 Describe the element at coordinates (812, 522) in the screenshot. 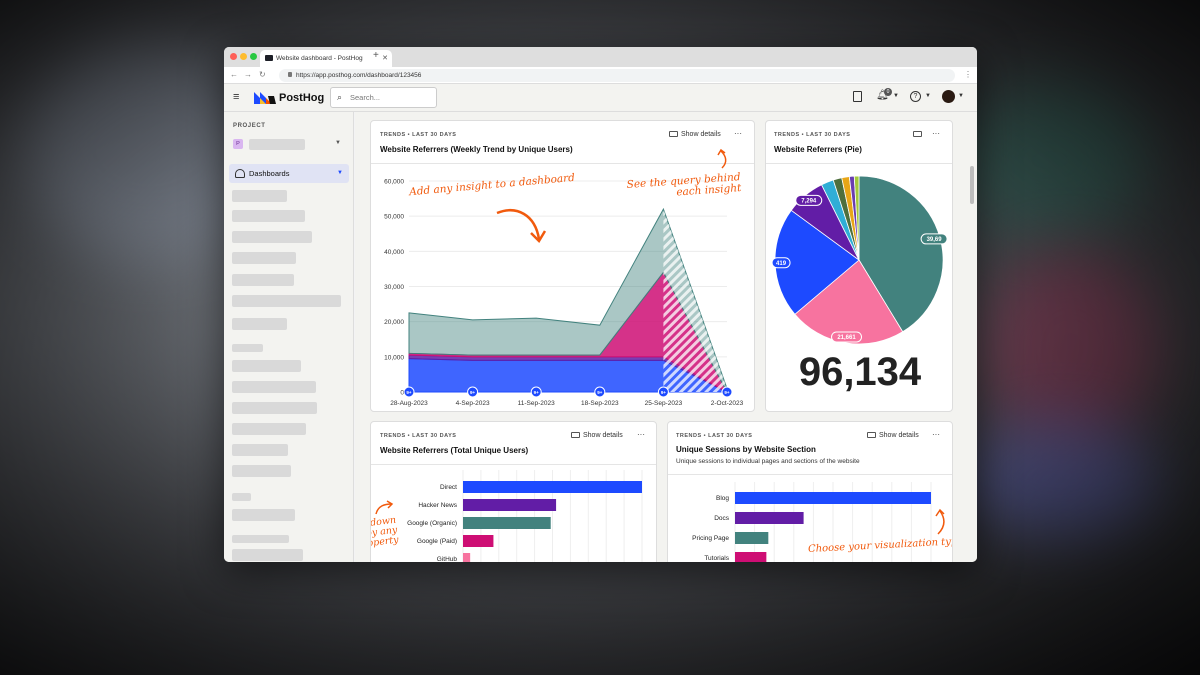

I see `sessions-bar-chart: Blog Docs Pricing Page Tutorials` at that location.